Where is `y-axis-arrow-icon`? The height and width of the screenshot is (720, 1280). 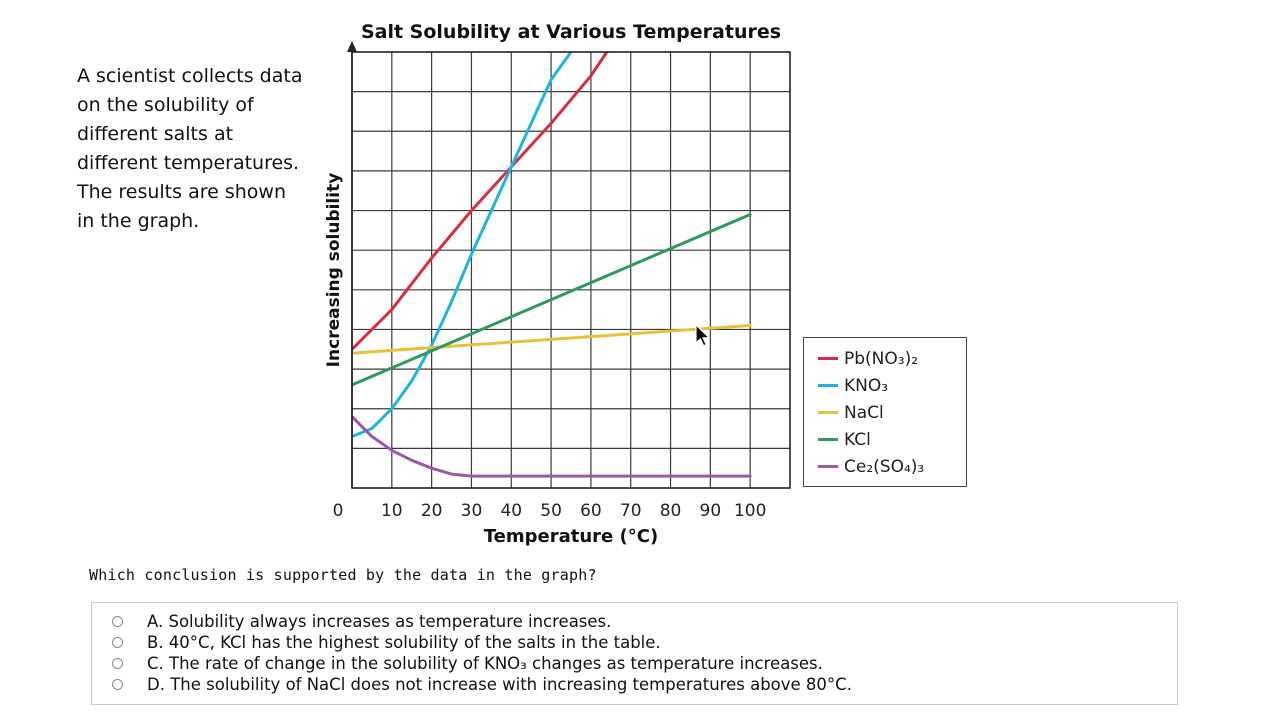
y-axis-arrow-icon is located at coordinates (352, 46).